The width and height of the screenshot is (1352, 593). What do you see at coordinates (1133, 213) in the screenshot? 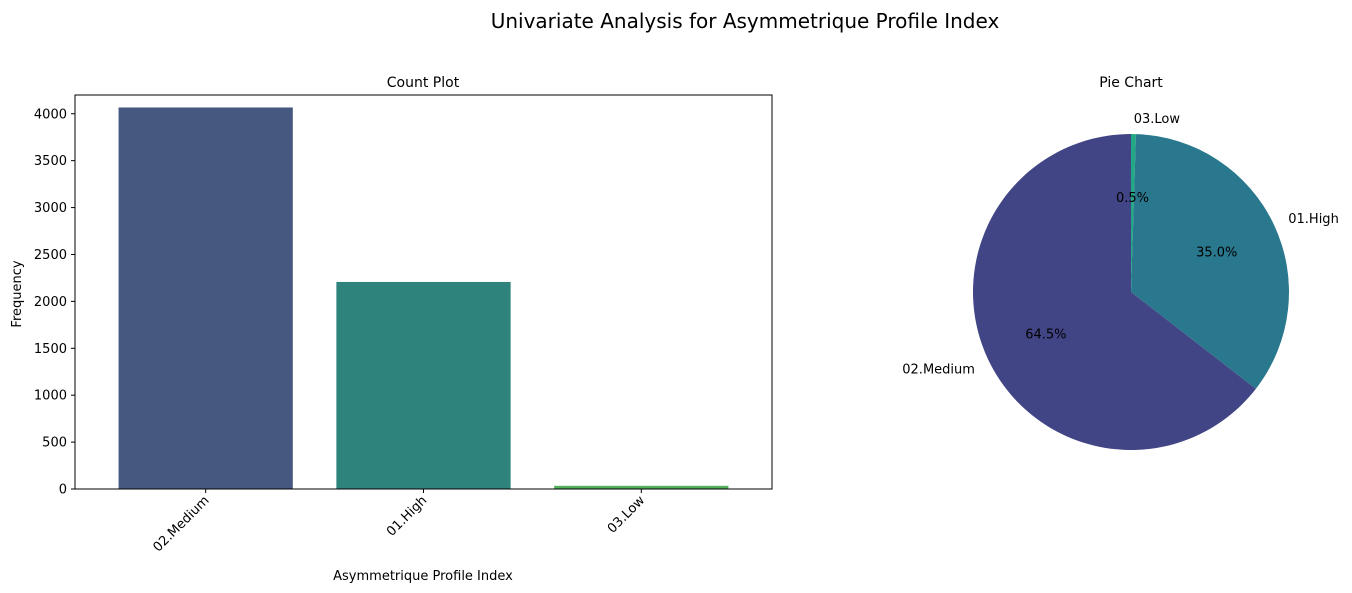
I see `pie-slice-03-low` at bounding box center [1133, 213].